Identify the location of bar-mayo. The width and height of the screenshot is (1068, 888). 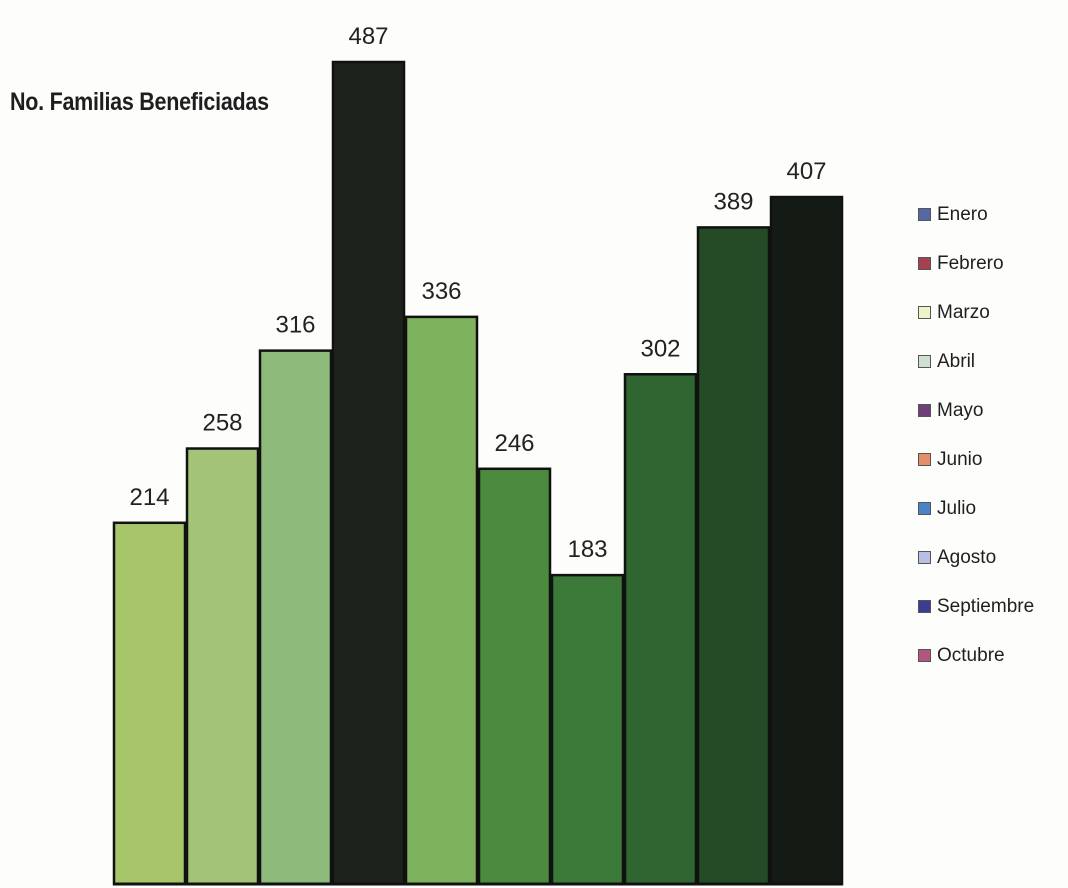
(441, 600).